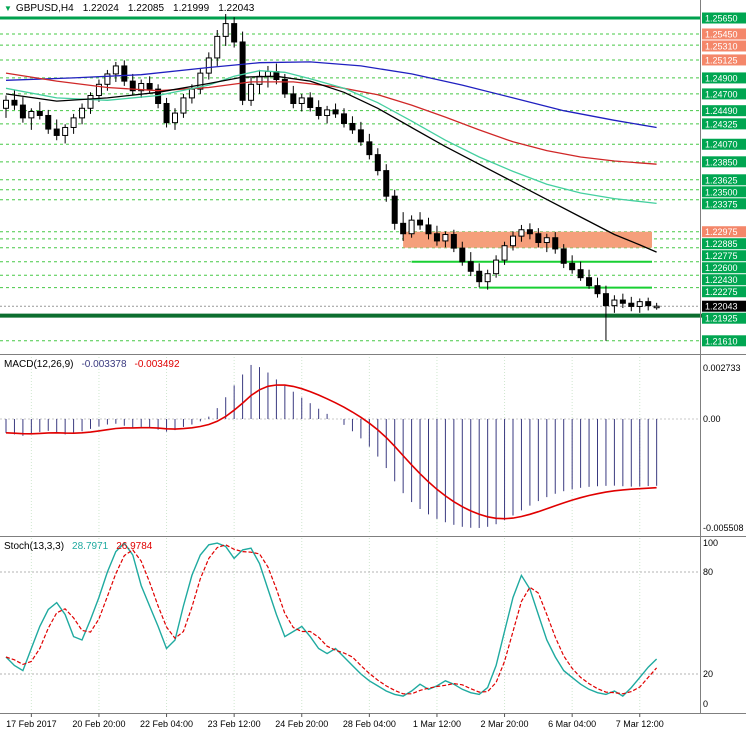  Describe the element at coordinates (44, 8) in the screenshot. I see `symbol-timeframe-label: GBPUSD,H4` at that location.